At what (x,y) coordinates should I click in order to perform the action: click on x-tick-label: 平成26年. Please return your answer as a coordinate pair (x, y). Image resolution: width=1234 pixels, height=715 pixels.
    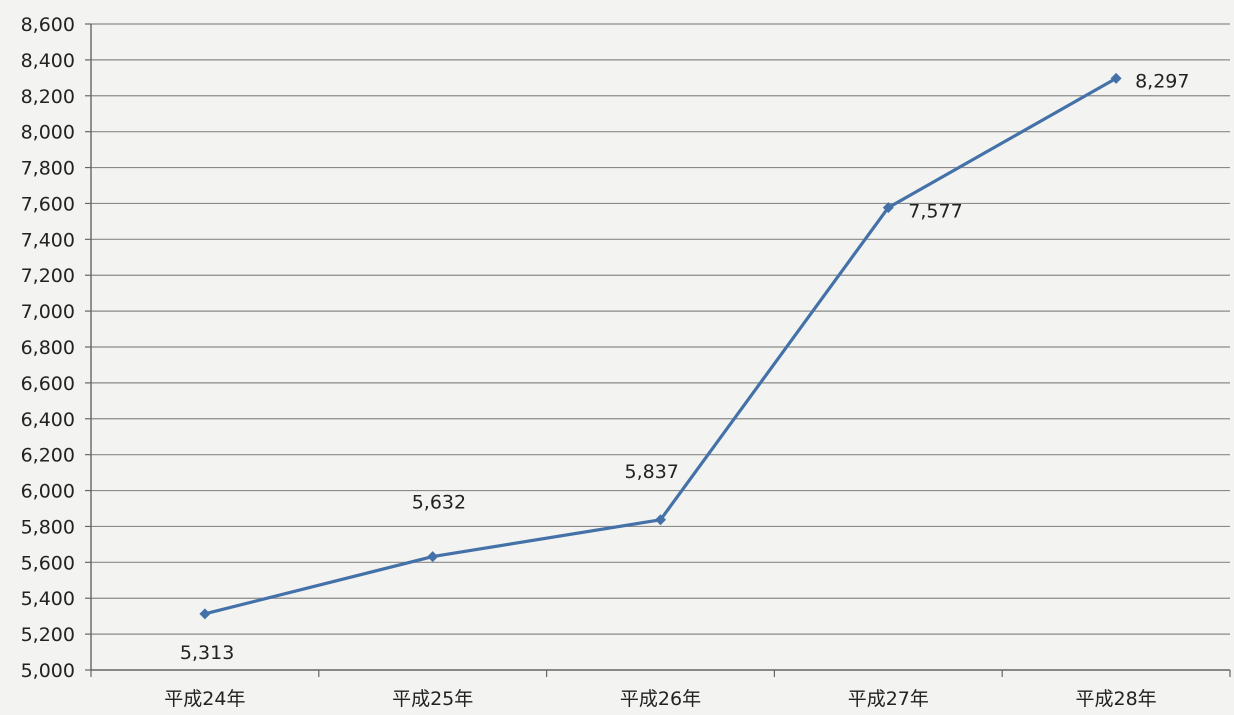
    Looking at the image, I should click on (660, 699).